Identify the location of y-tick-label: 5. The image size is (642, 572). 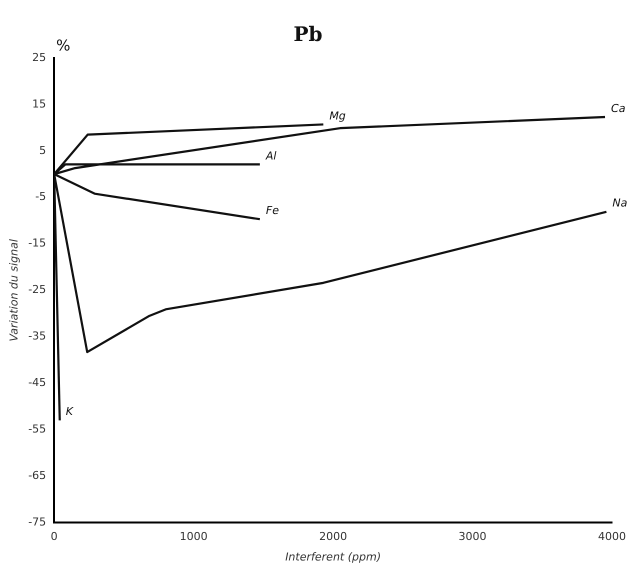
(42, 150).